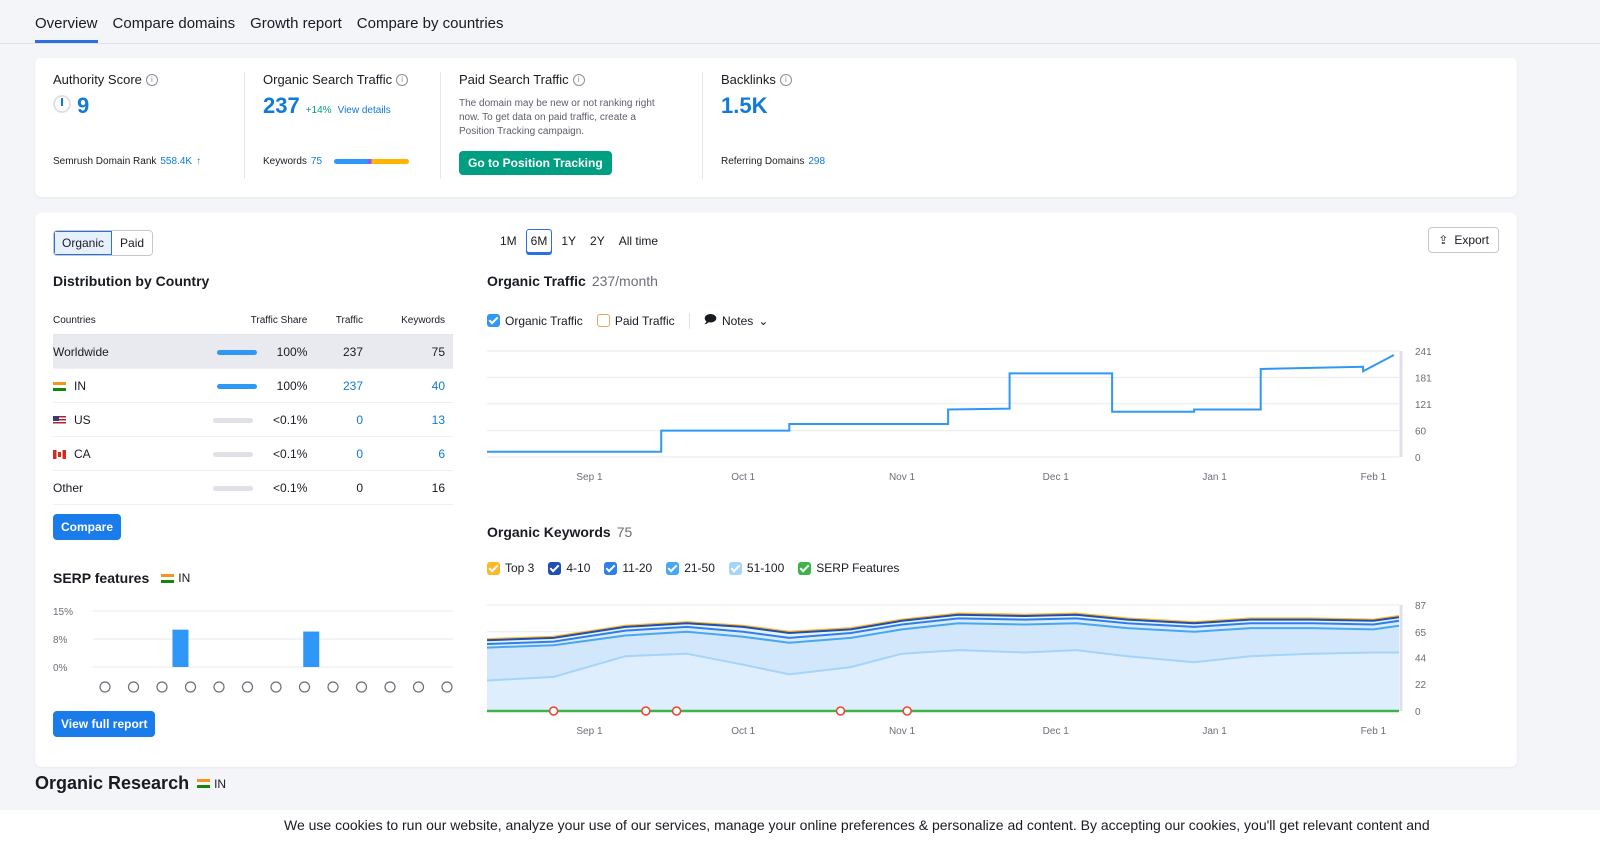 The height and width of the screenshot is (850, 1600). Describe the element at coordinates (699, 568) in the screenshot. I see `legend-label: 21-50` at that location.